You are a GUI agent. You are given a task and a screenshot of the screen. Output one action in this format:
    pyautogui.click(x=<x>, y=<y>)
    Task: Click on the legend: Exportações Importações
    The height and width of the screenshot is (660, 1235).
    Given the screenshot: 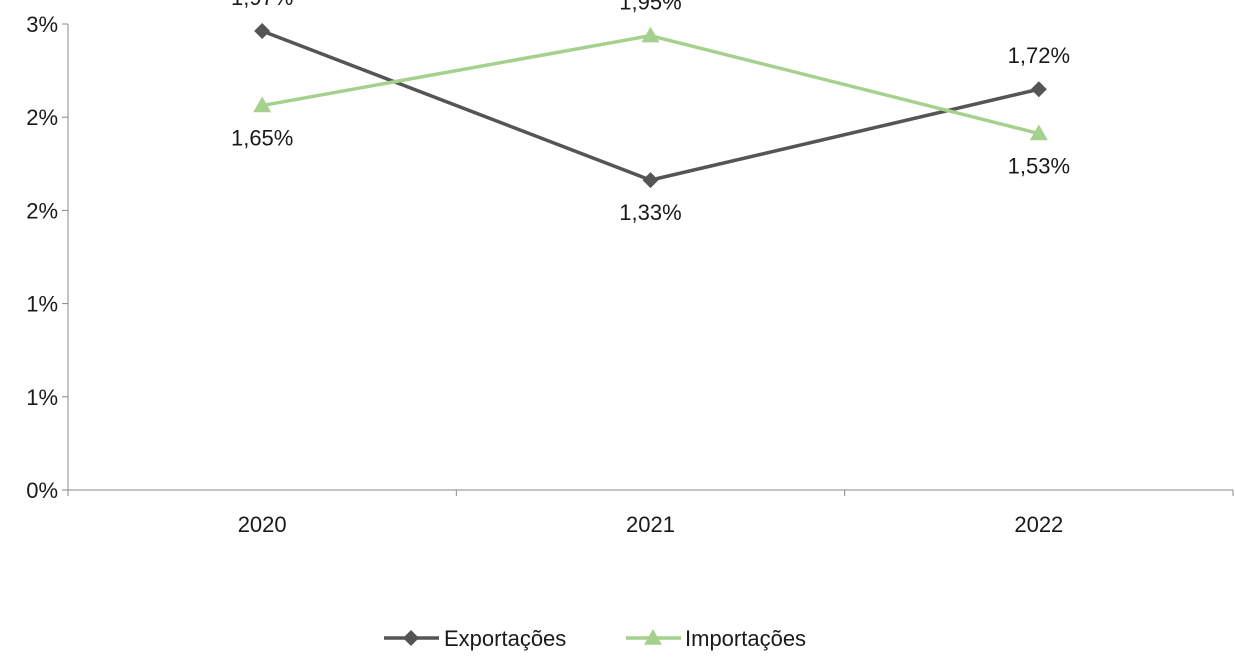 What is the action you would take?
    pyautogui.click(x=595, y=638)
    